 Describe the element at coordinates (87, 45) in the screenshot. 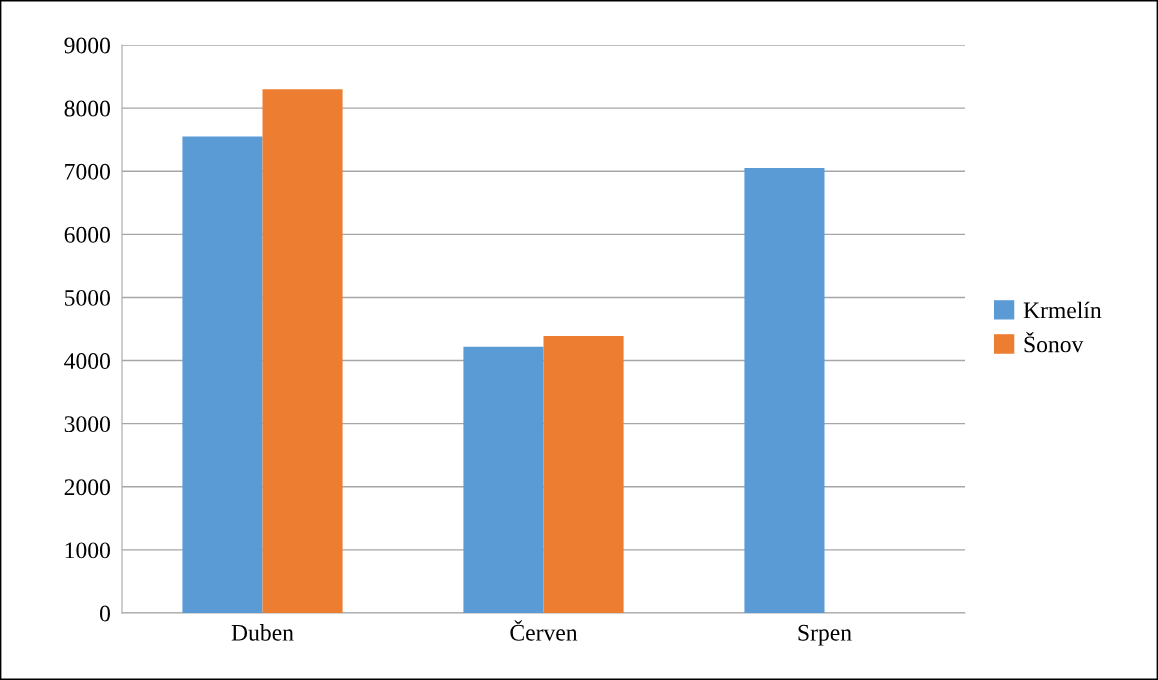

I see `y-tick-label: 9000` at that location.